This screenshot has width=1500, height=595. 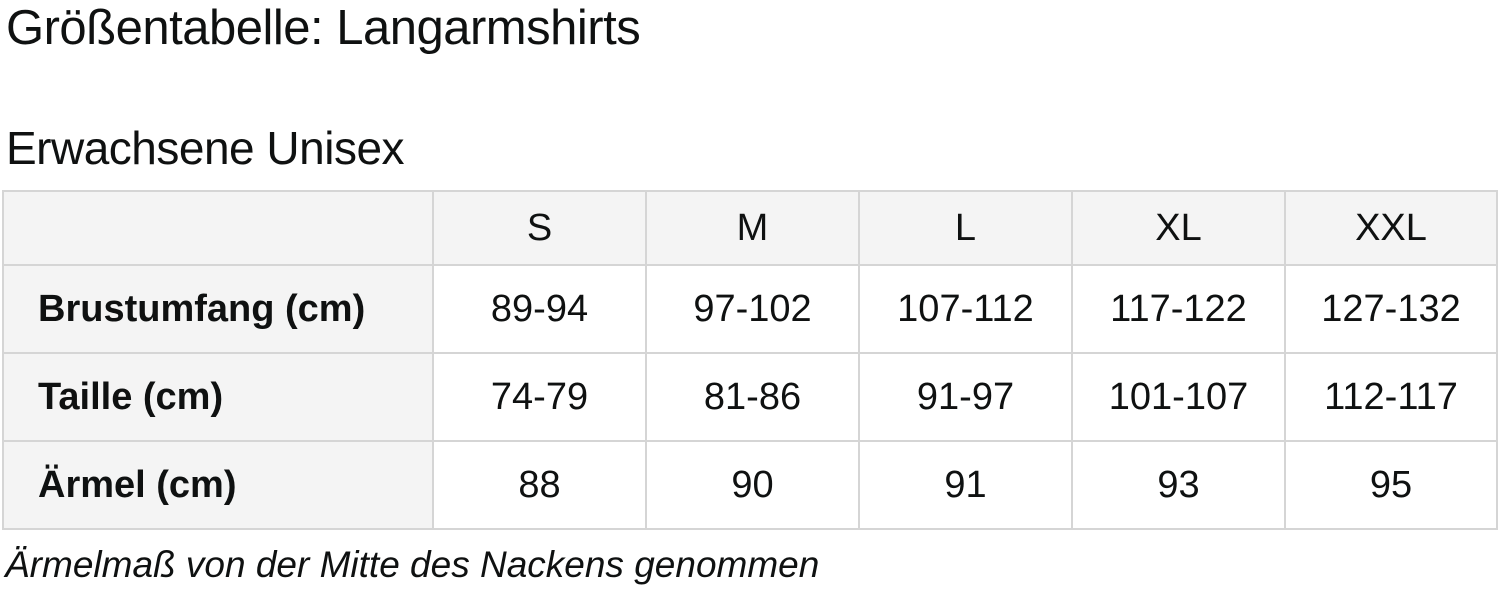 What do you see at coordinates (218, 228) in the screenshot?
I see `header-cell-empty` at bounding box center [218, 228].